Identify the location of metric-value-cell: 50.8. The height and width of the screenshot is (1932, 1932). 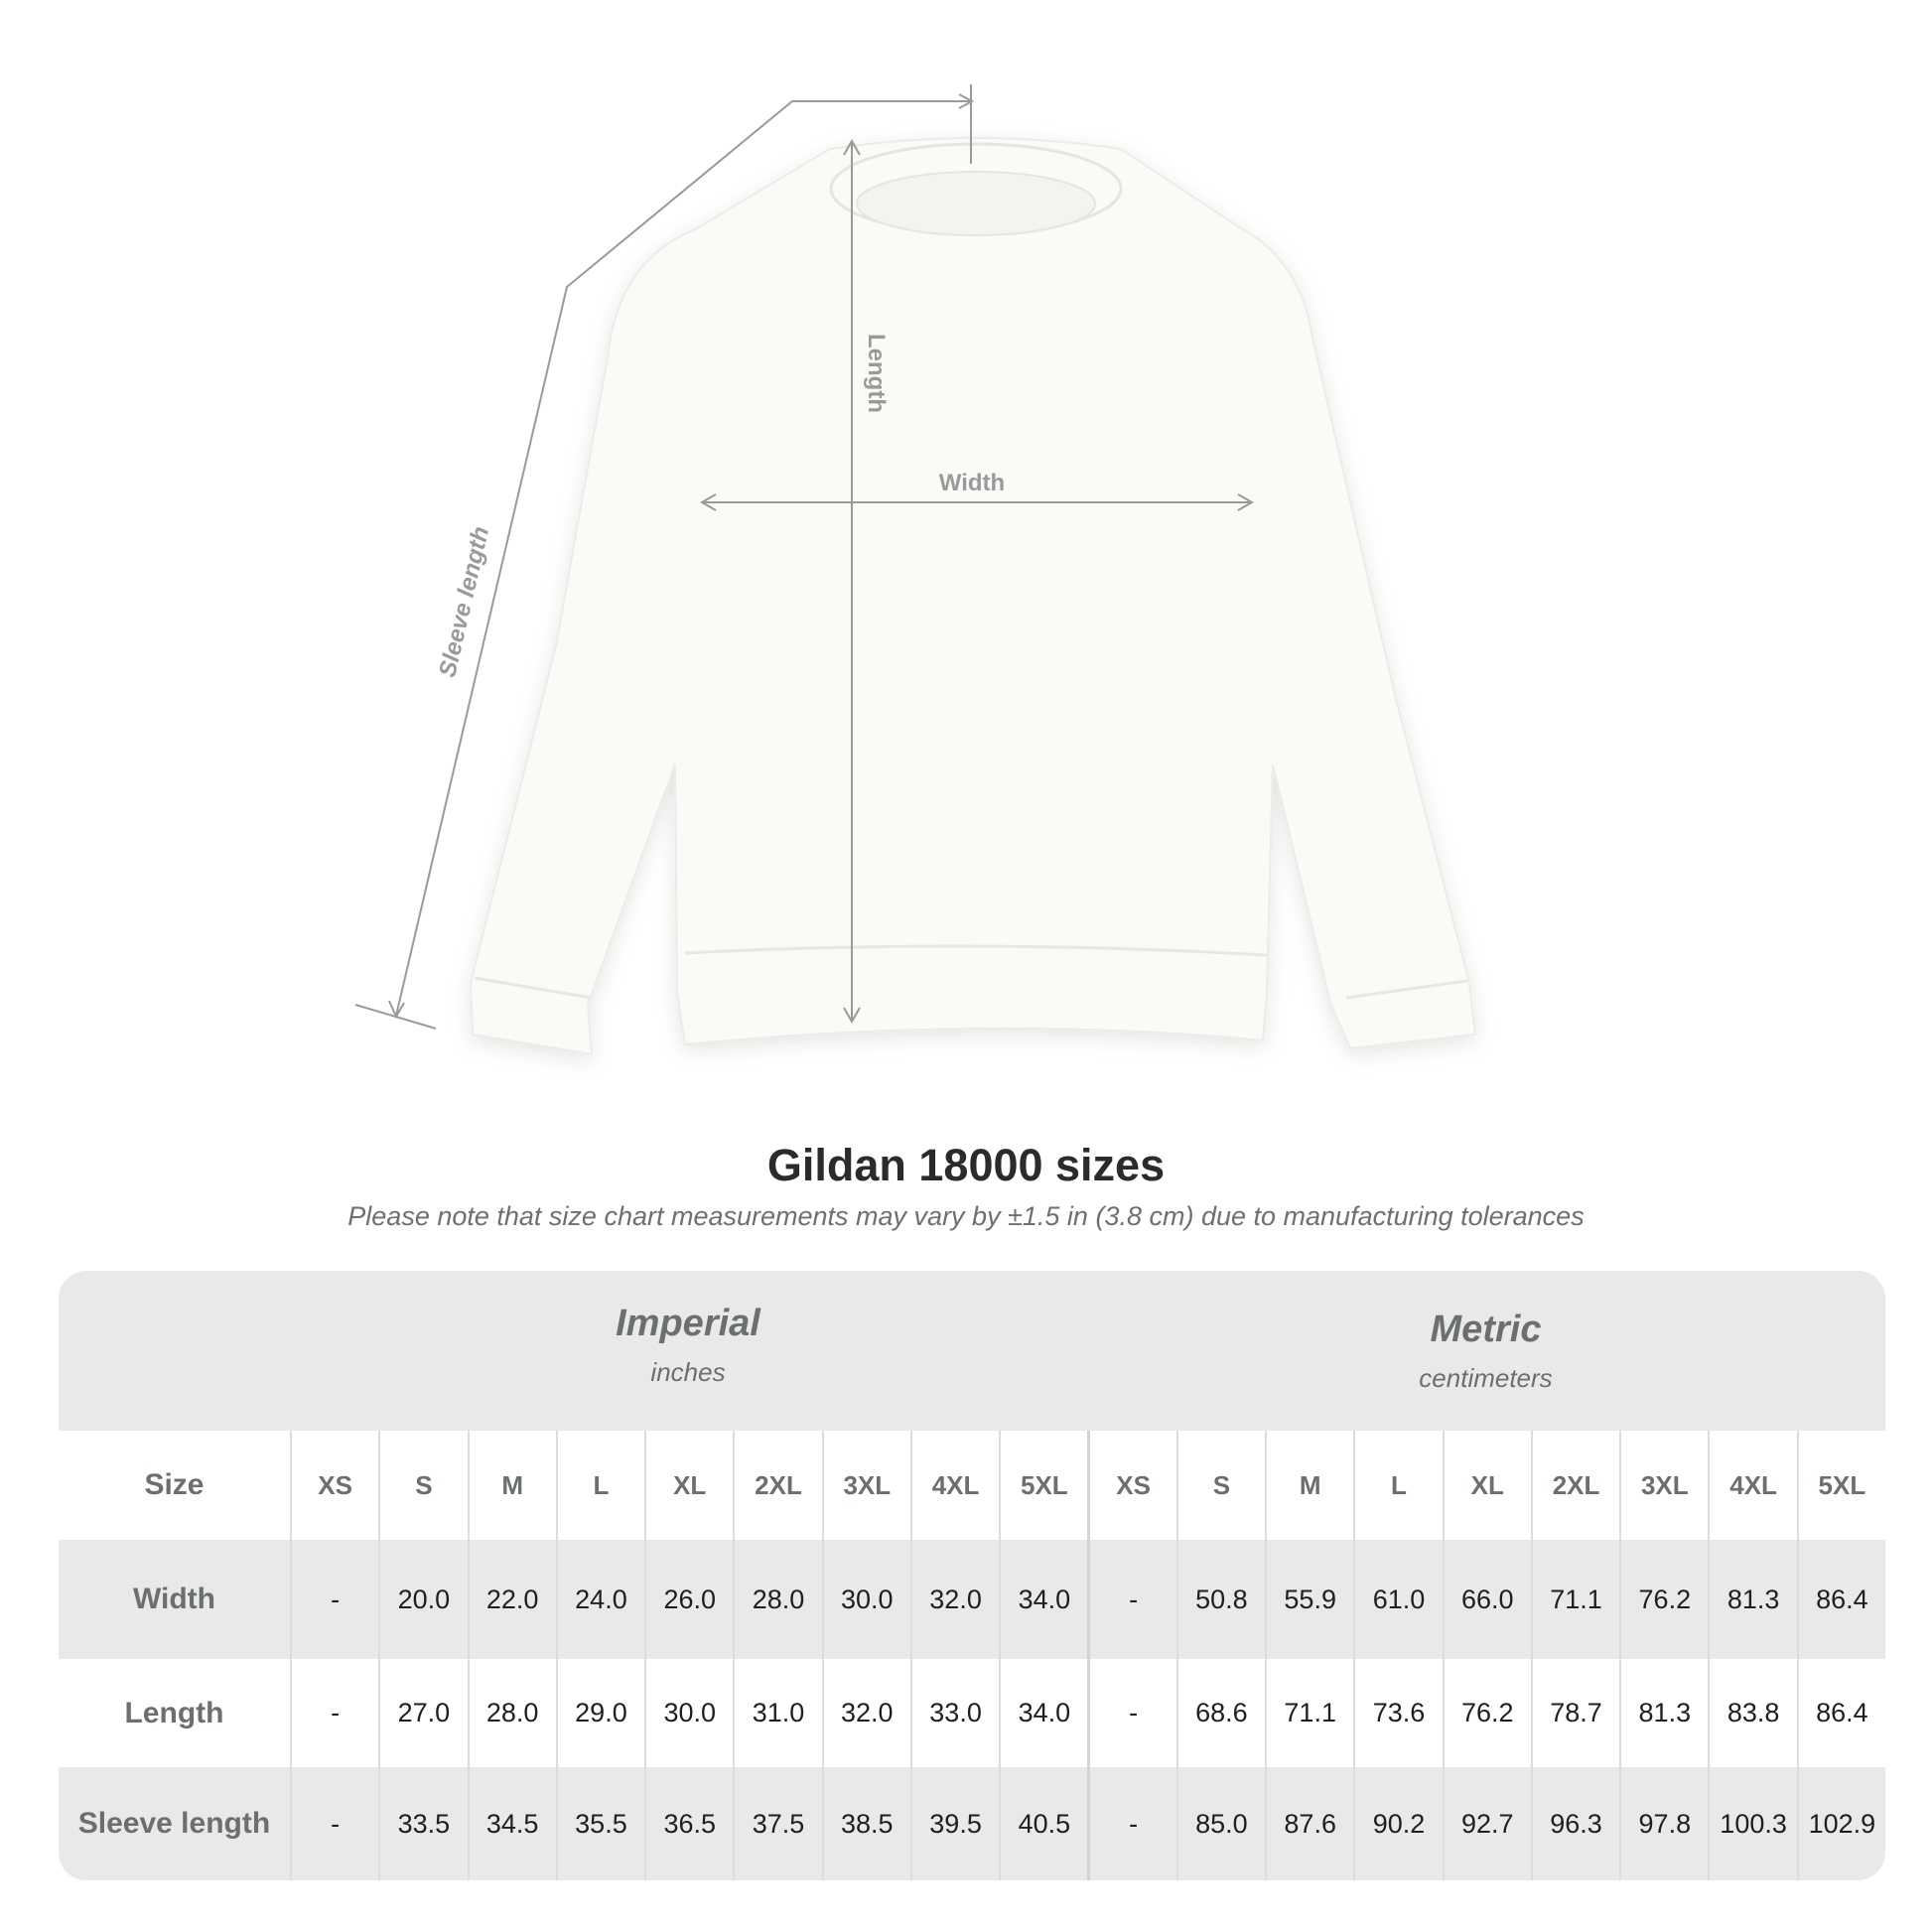
(1220, 1600).